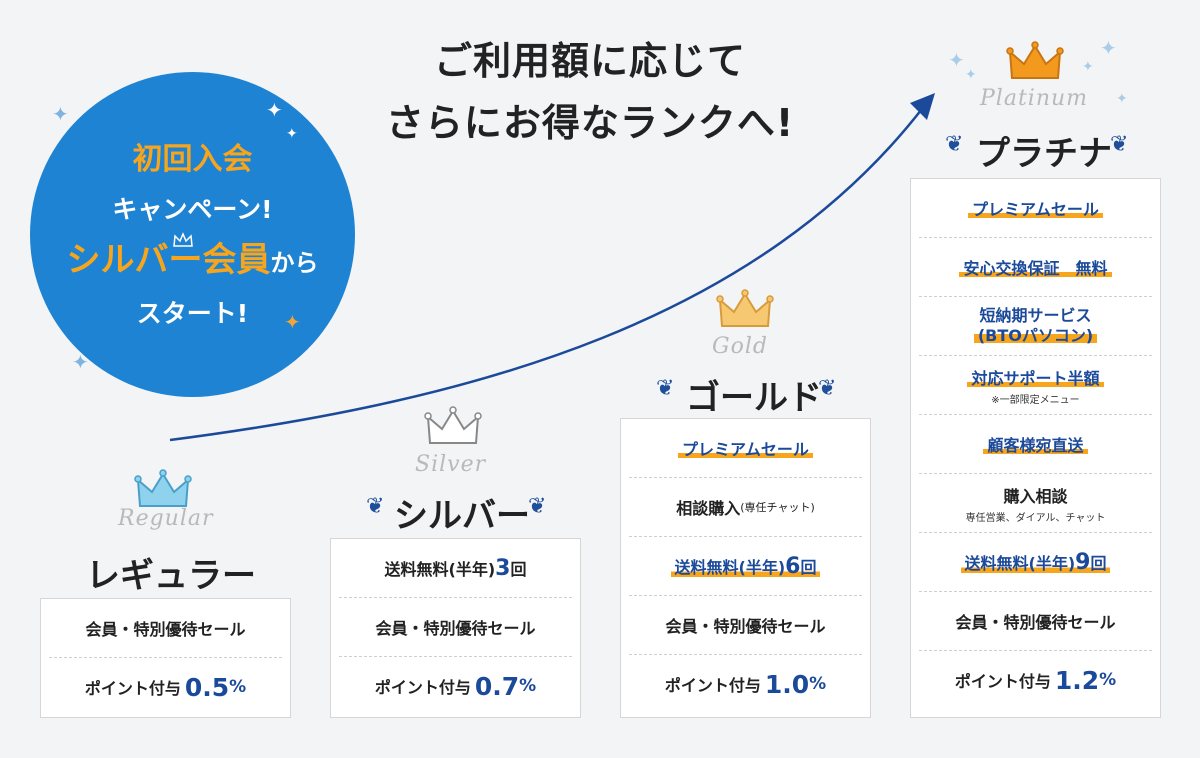  Describe the element at coordinates (740, 346) in the screenshot. I see `tier-script-gold: Gold` at that location.